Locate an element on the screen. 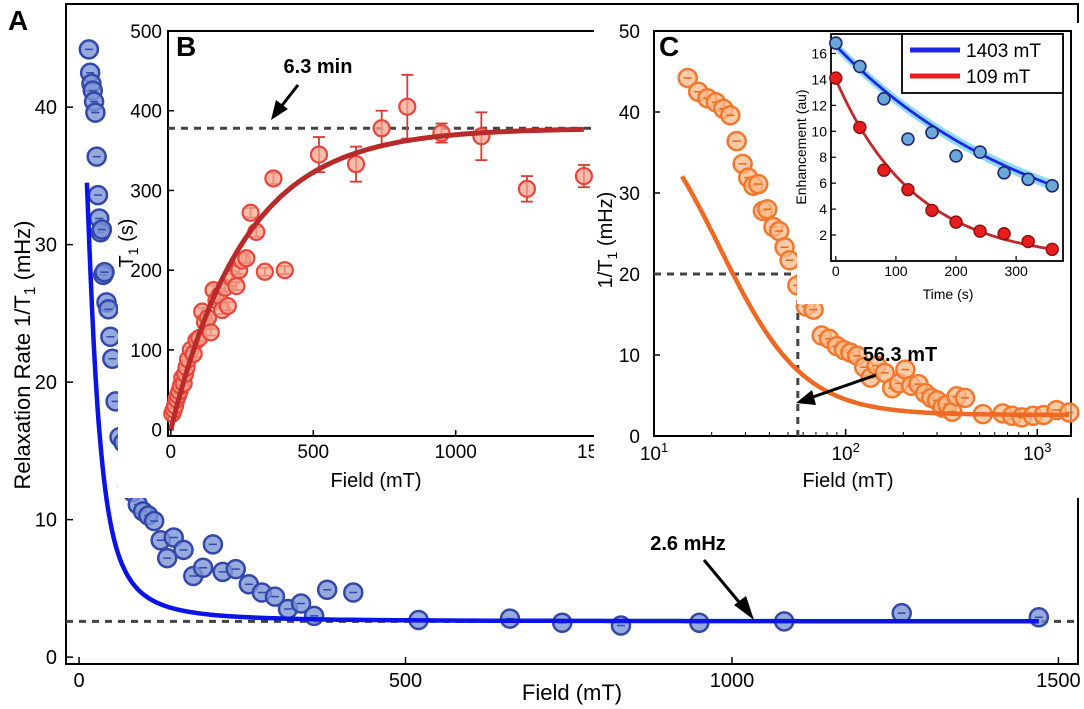 Image resolution: width=1084 pixels, height=709 pixels. panel-c-y-axis-label: 1/T1 (mHz) is located at coordinates (607, 240).